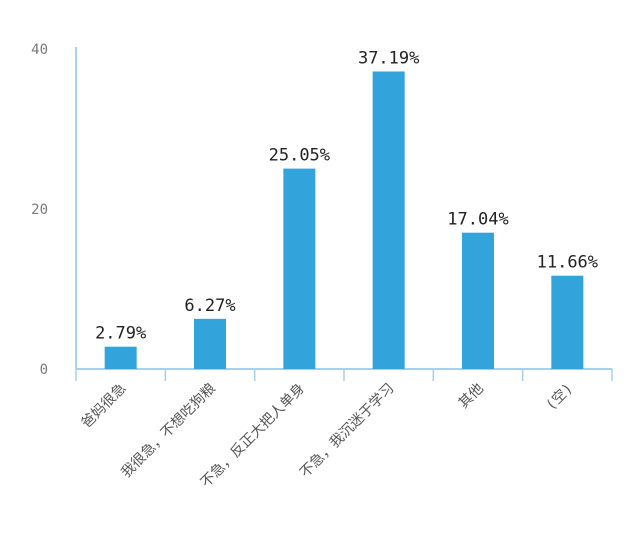 The image size is (640, 549). Describe the element at coordinates (347, 431) in the screenshot. I see `category-label: 不急，我沉迷于学习` at that location.